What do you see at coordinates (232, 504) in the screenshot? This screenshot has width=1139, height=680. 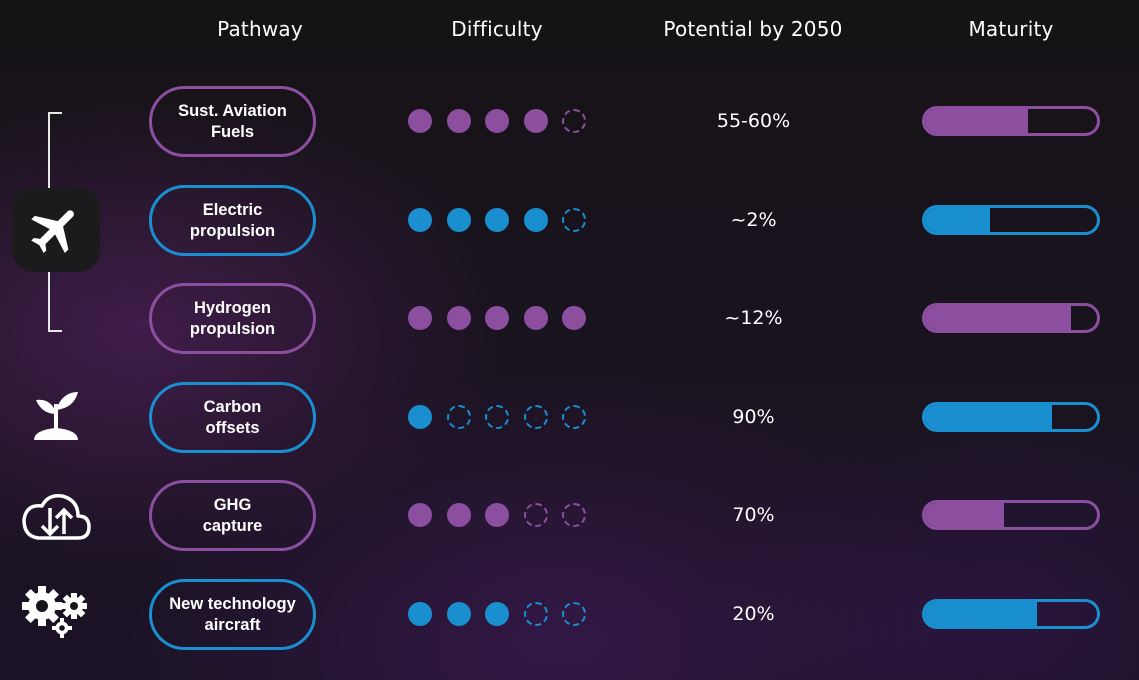 I see `pathway-label-line: GHG` at bounding box center [232, 504].